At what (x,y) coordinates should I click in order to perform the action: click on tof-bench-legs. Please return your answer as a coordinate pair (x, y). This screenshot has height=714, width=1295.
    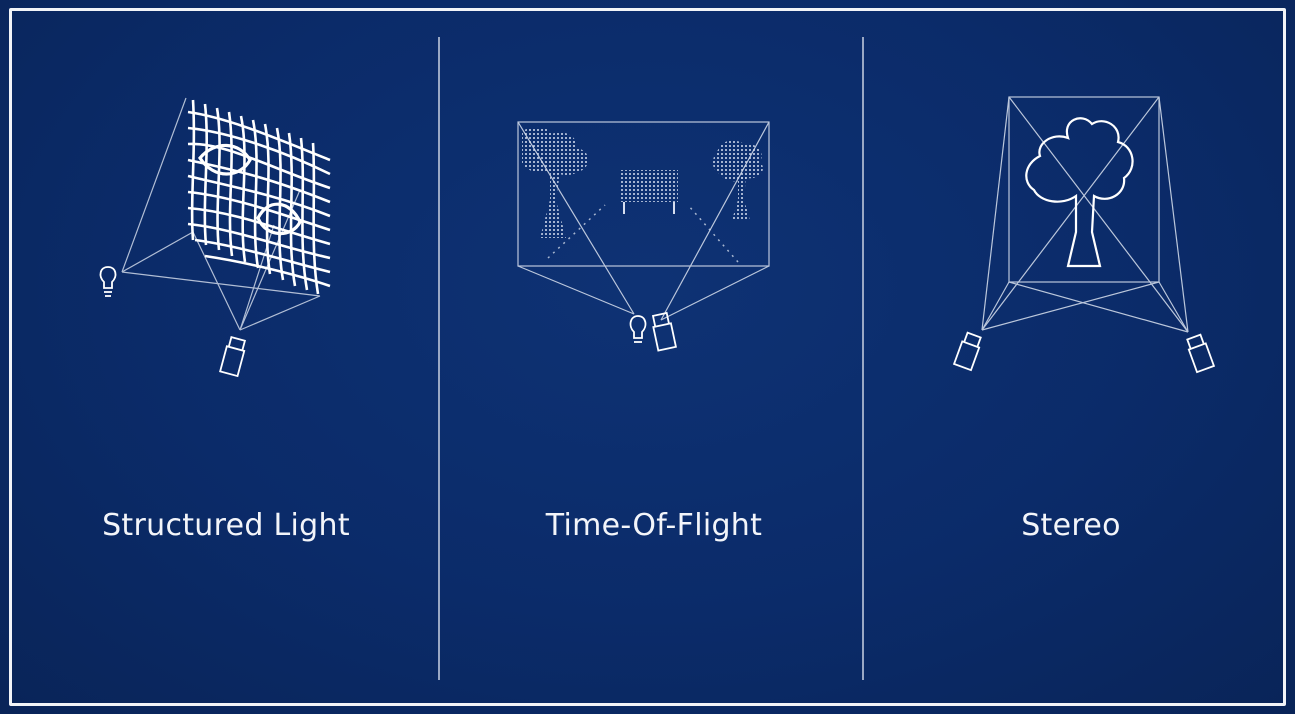
    Looking at the image, I should click on (649, 208).